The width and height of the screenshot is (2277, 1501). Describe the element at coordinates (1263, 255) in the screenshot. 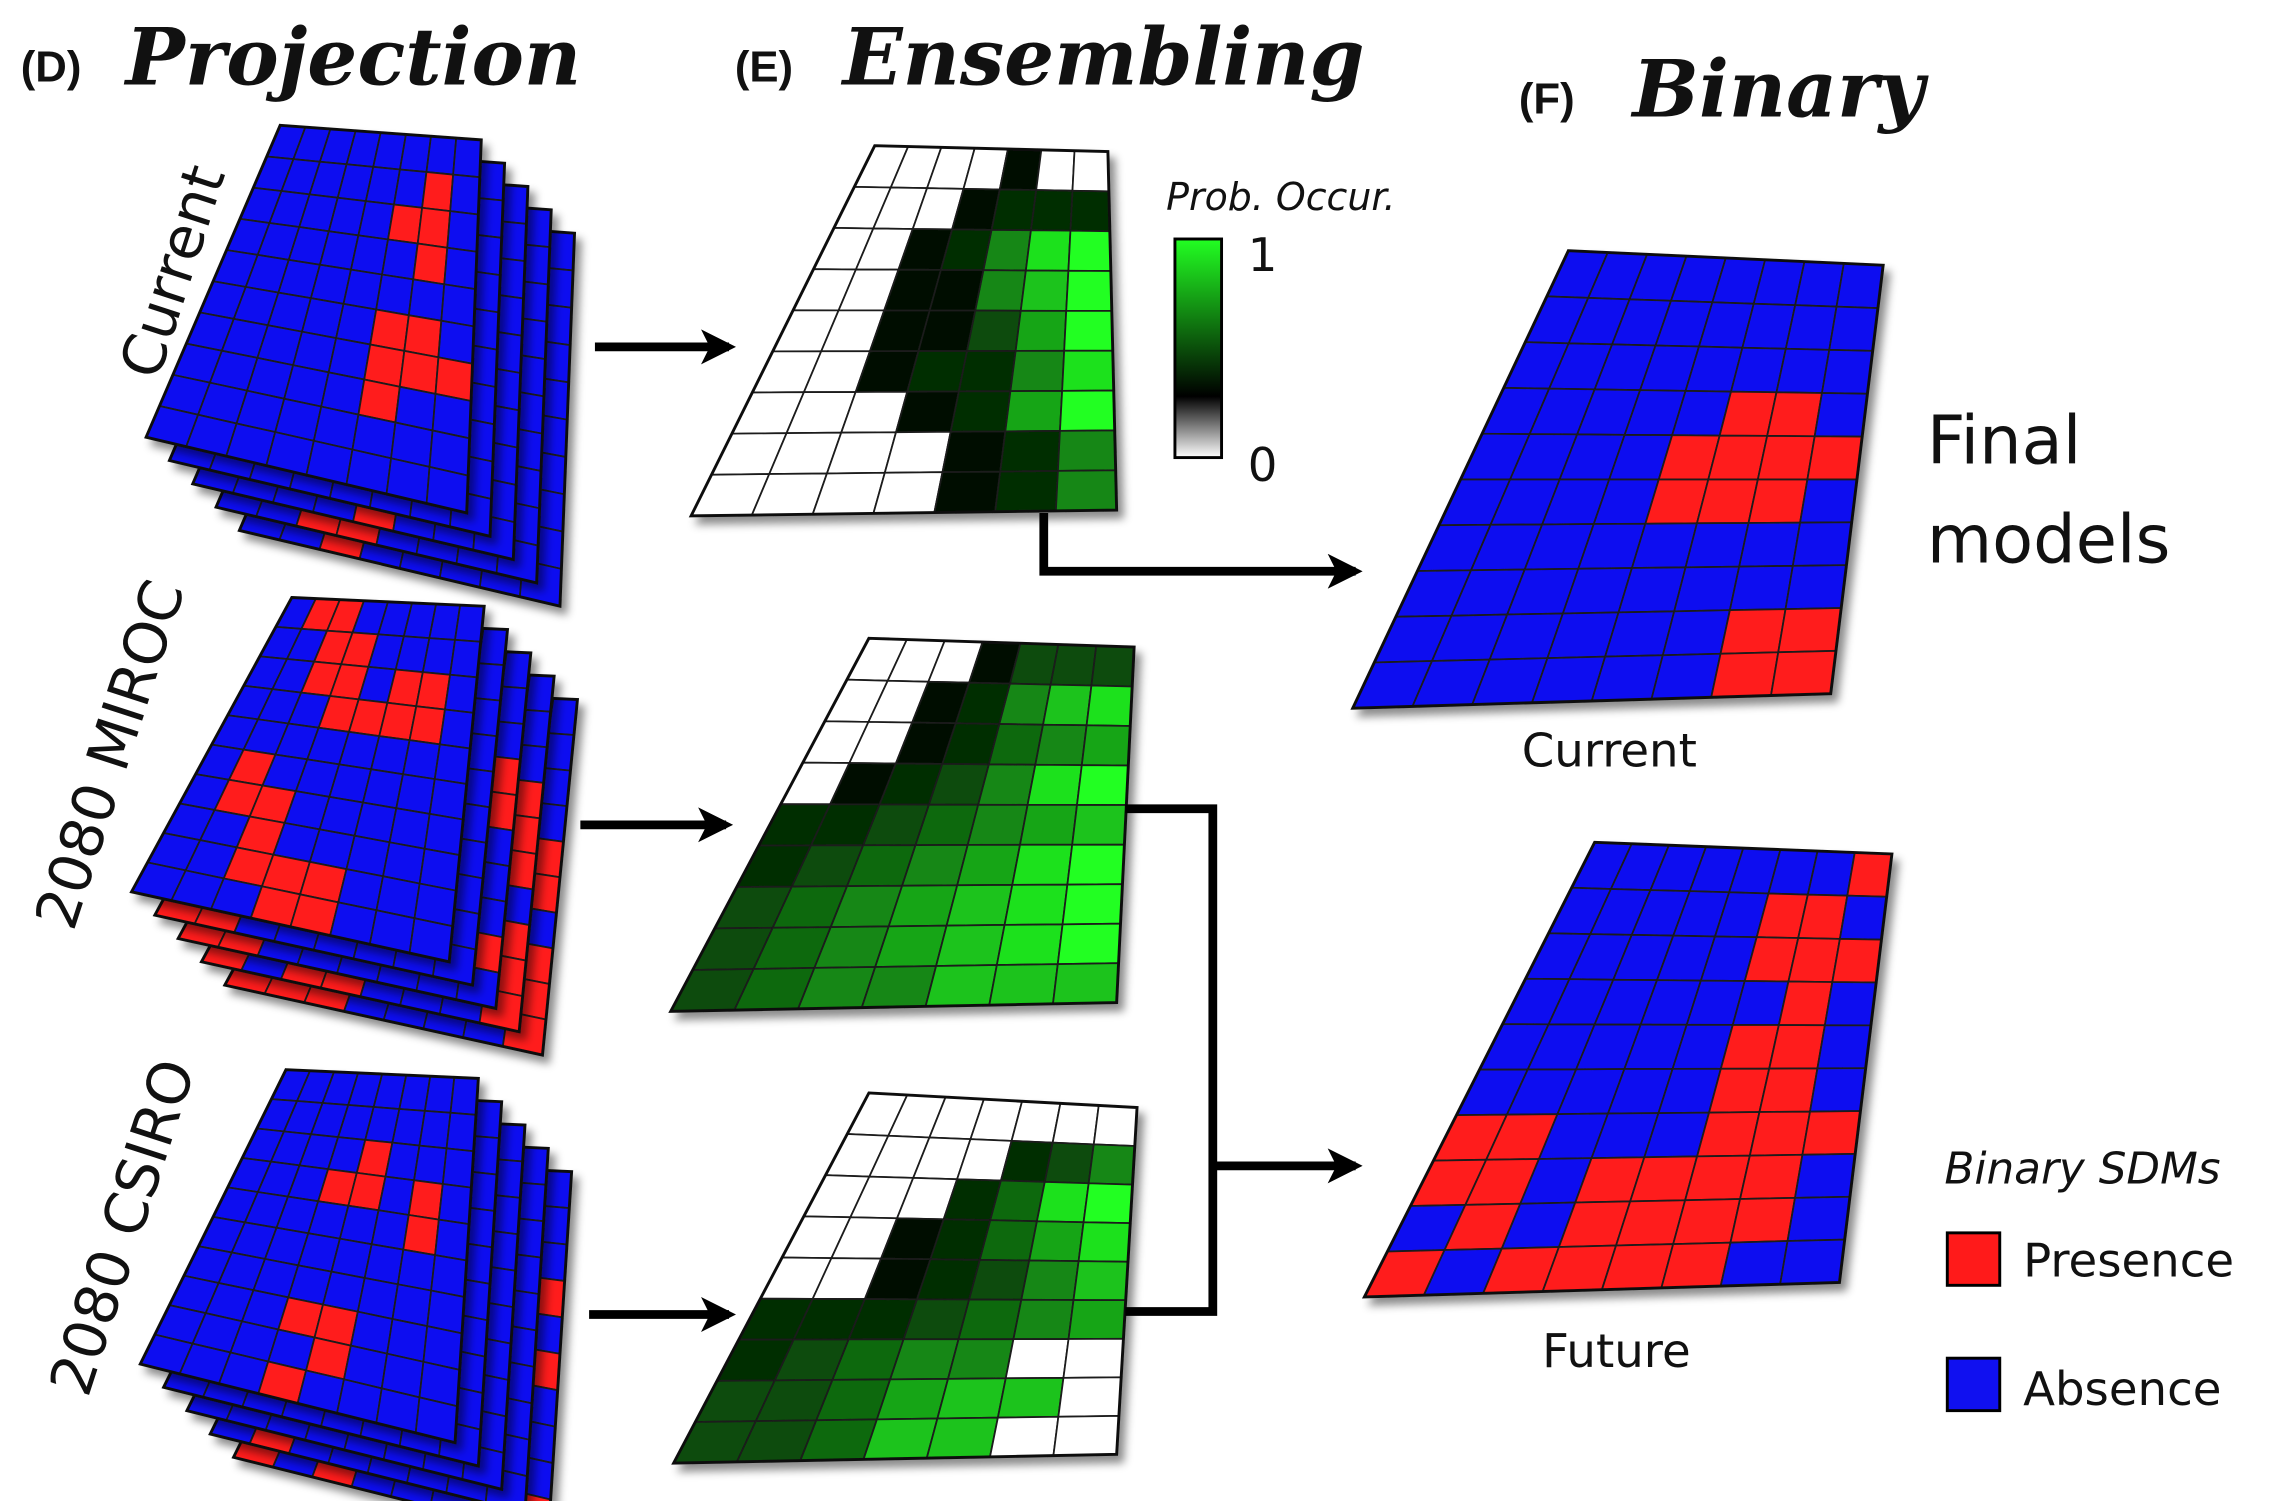

I see `colorbar-max-label: 1` at that location.